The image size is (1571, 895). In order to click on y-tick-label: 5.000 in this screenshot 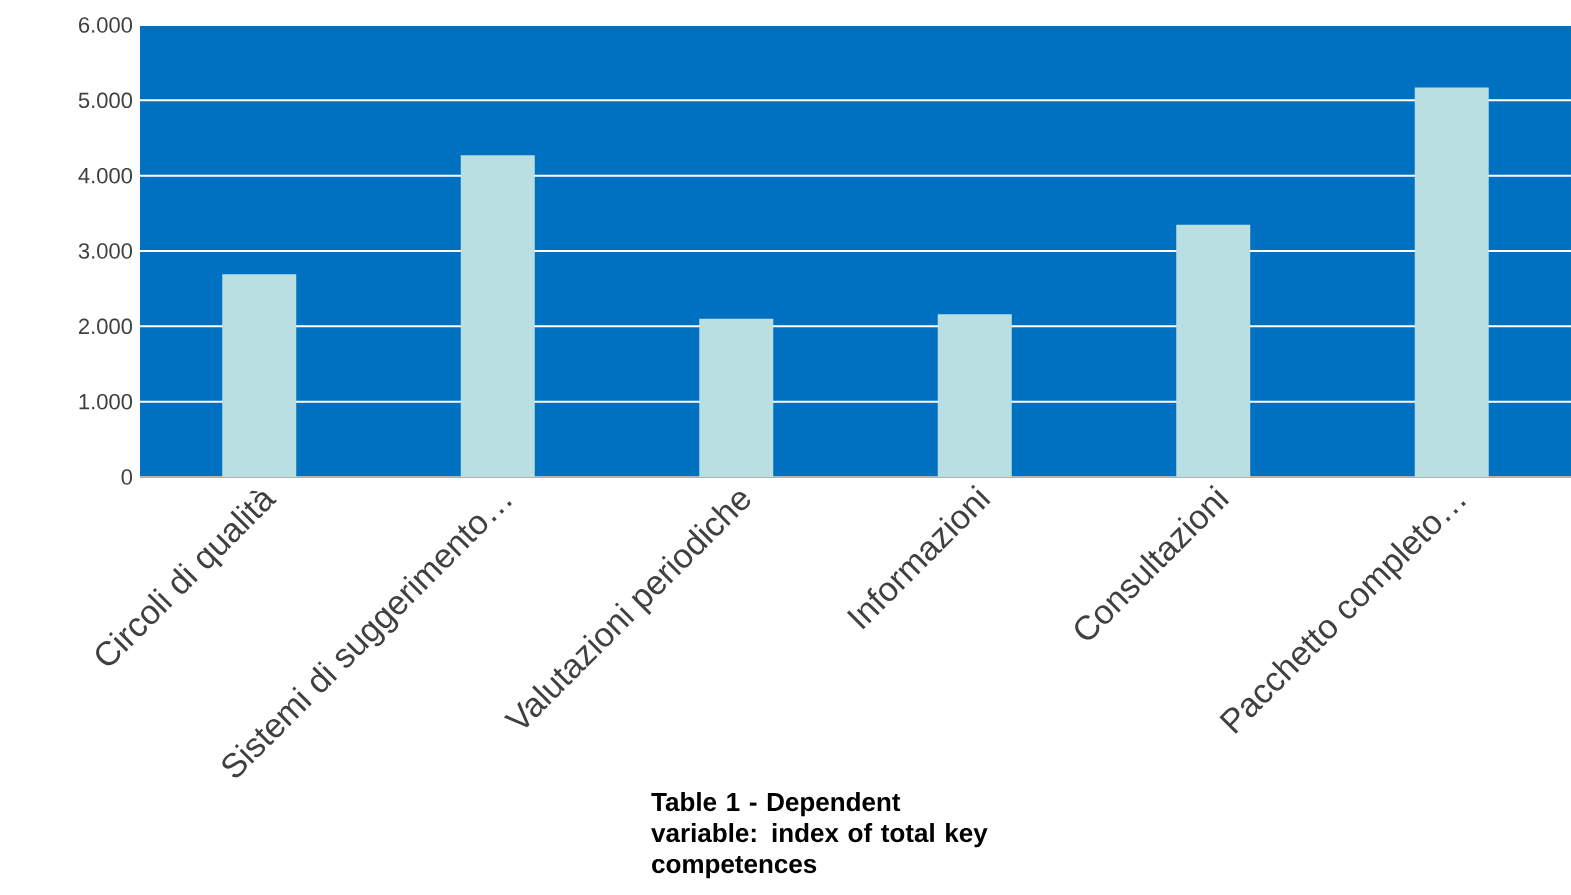, I will do `click(105, 100)`.